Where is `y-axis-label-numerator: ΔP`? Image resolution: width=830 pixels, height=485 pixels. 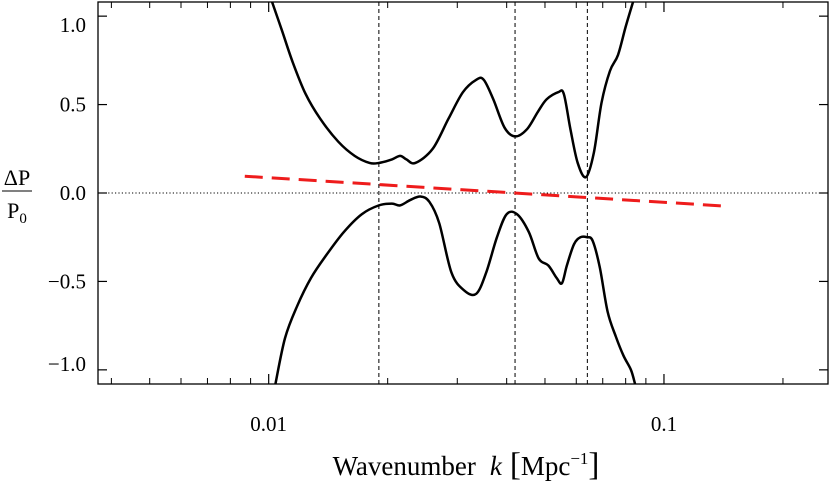
y-axis-label-numerator: ΔP is located at coordinates (17, 177).